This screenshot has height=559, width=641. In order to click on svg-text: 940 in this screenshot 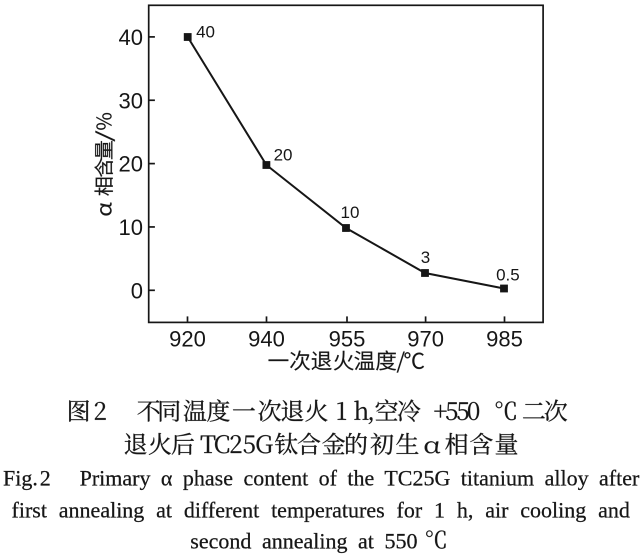, I will do `click(266, 339)`.